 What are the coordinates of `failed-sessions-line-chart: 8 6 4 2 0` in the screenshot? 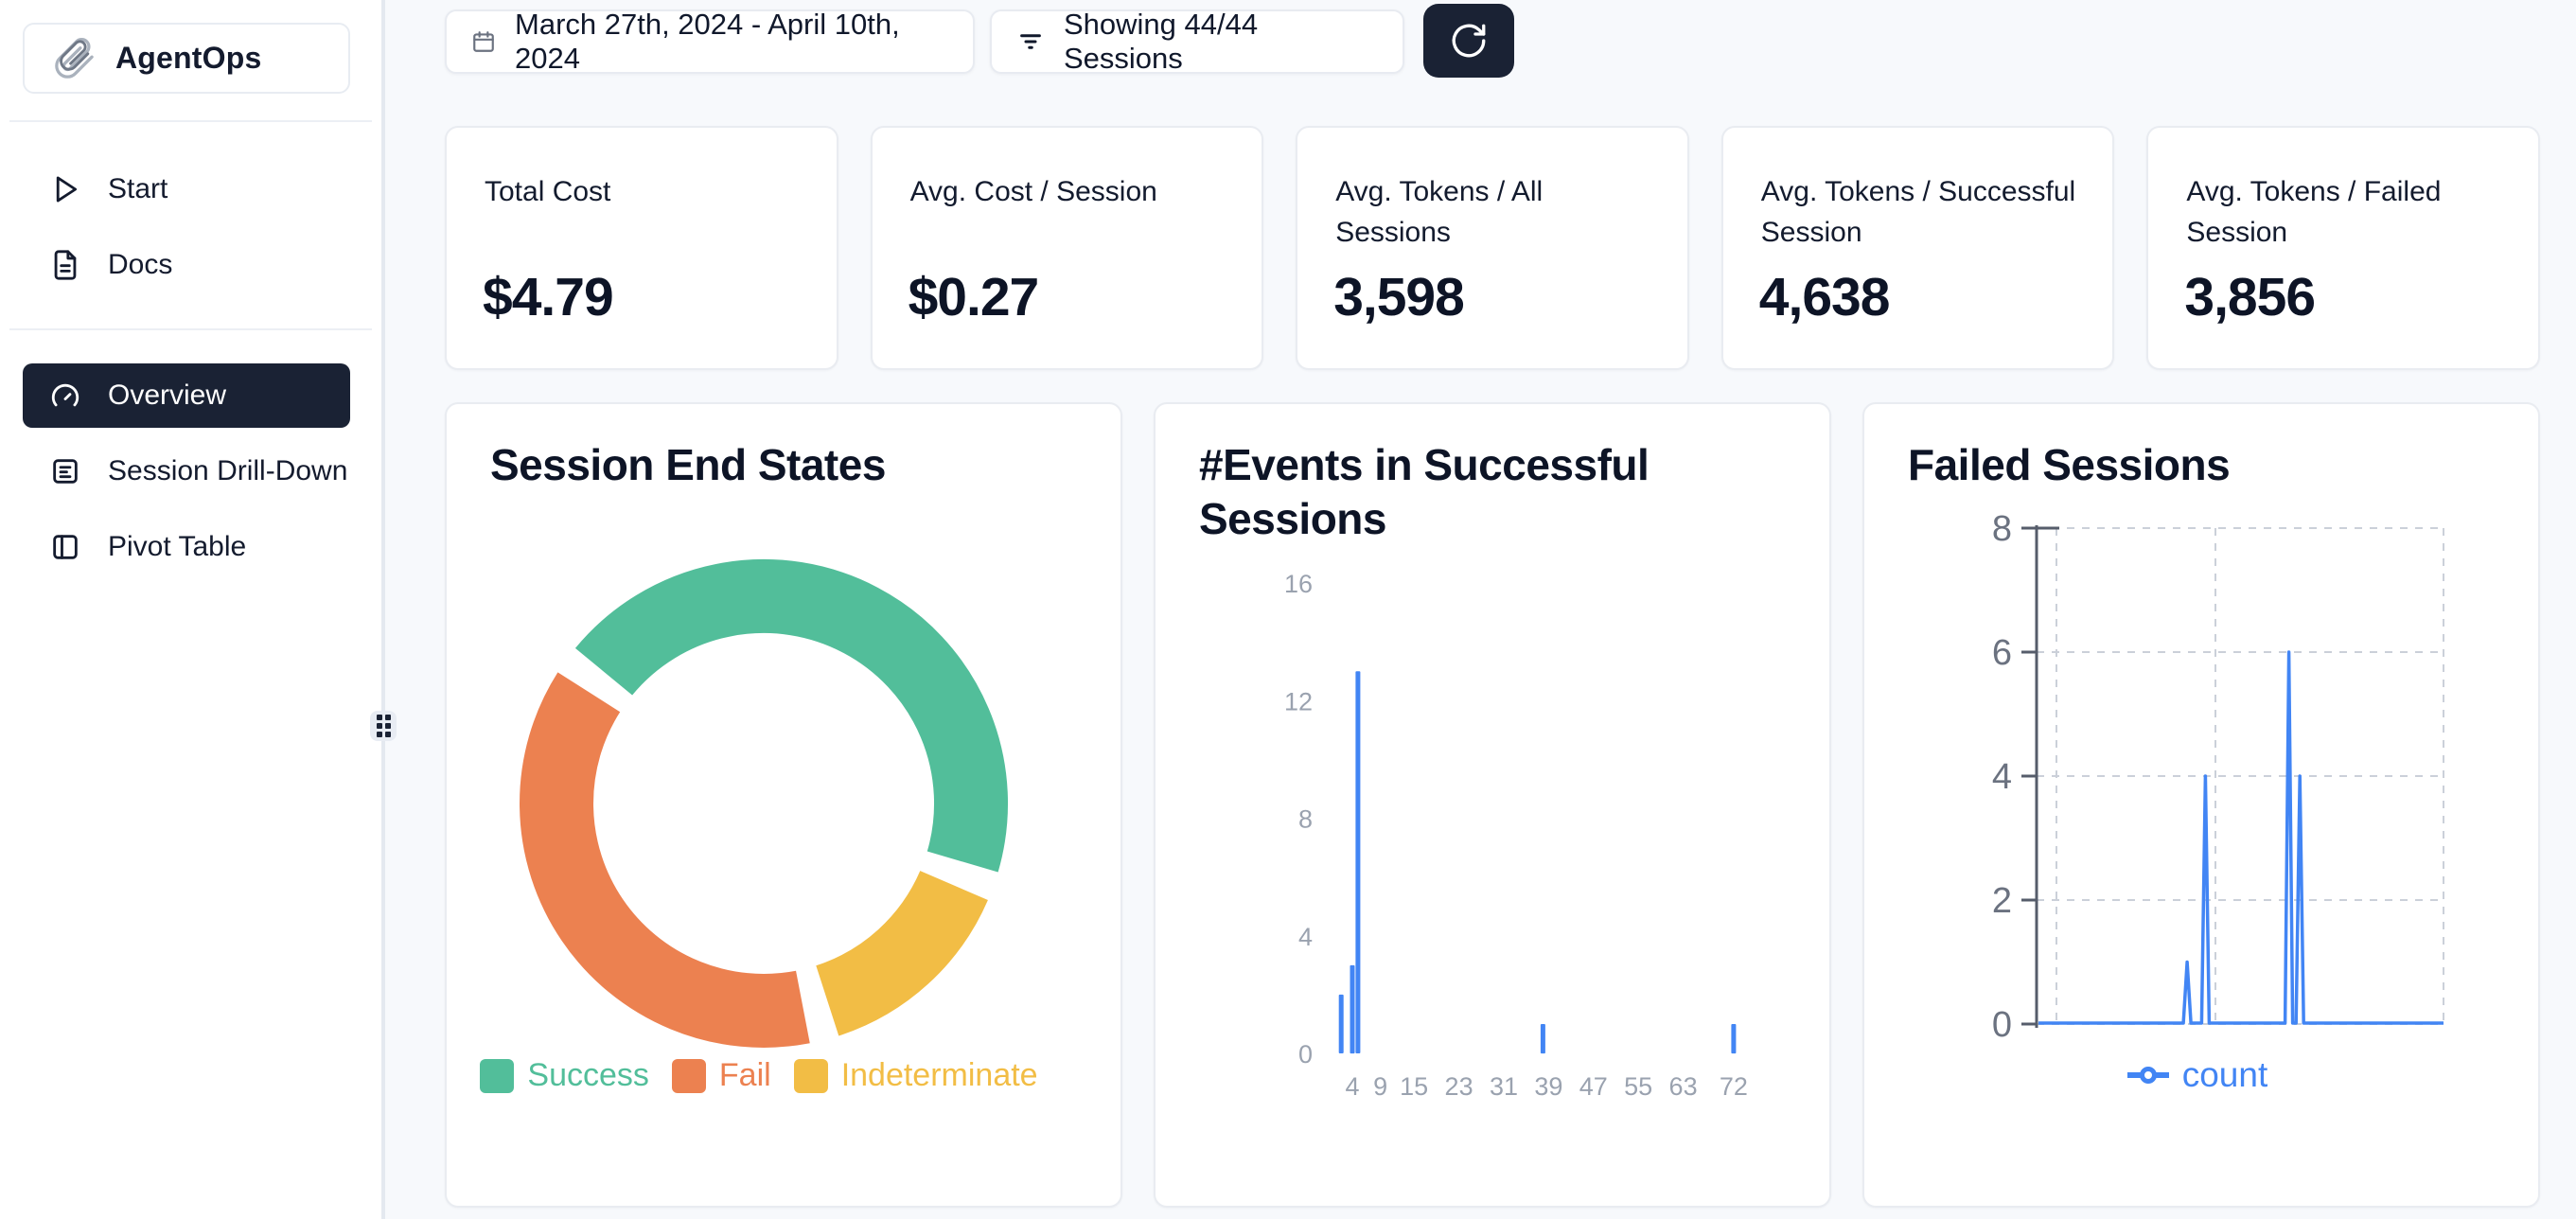 It's located at (2218, 777).